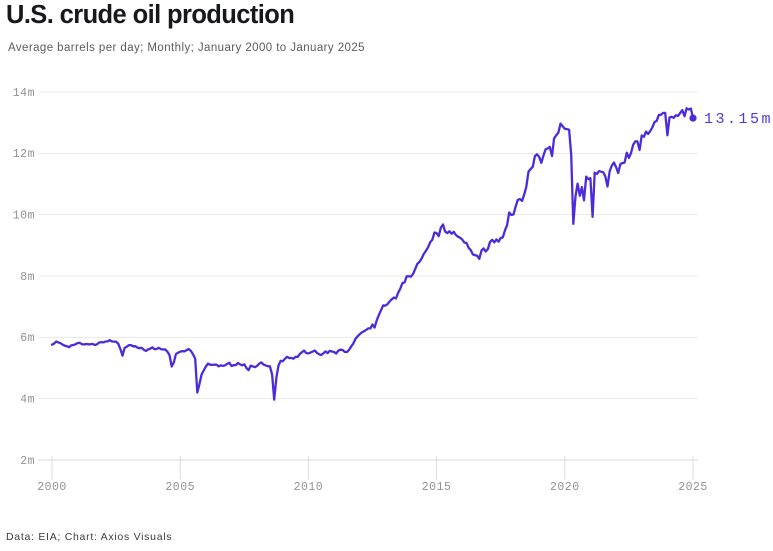 This screenshot has height=551, width=773. Describe the element at coordinates (27, 461) in the screenshot. I see `svg-text: 2m` at that location.